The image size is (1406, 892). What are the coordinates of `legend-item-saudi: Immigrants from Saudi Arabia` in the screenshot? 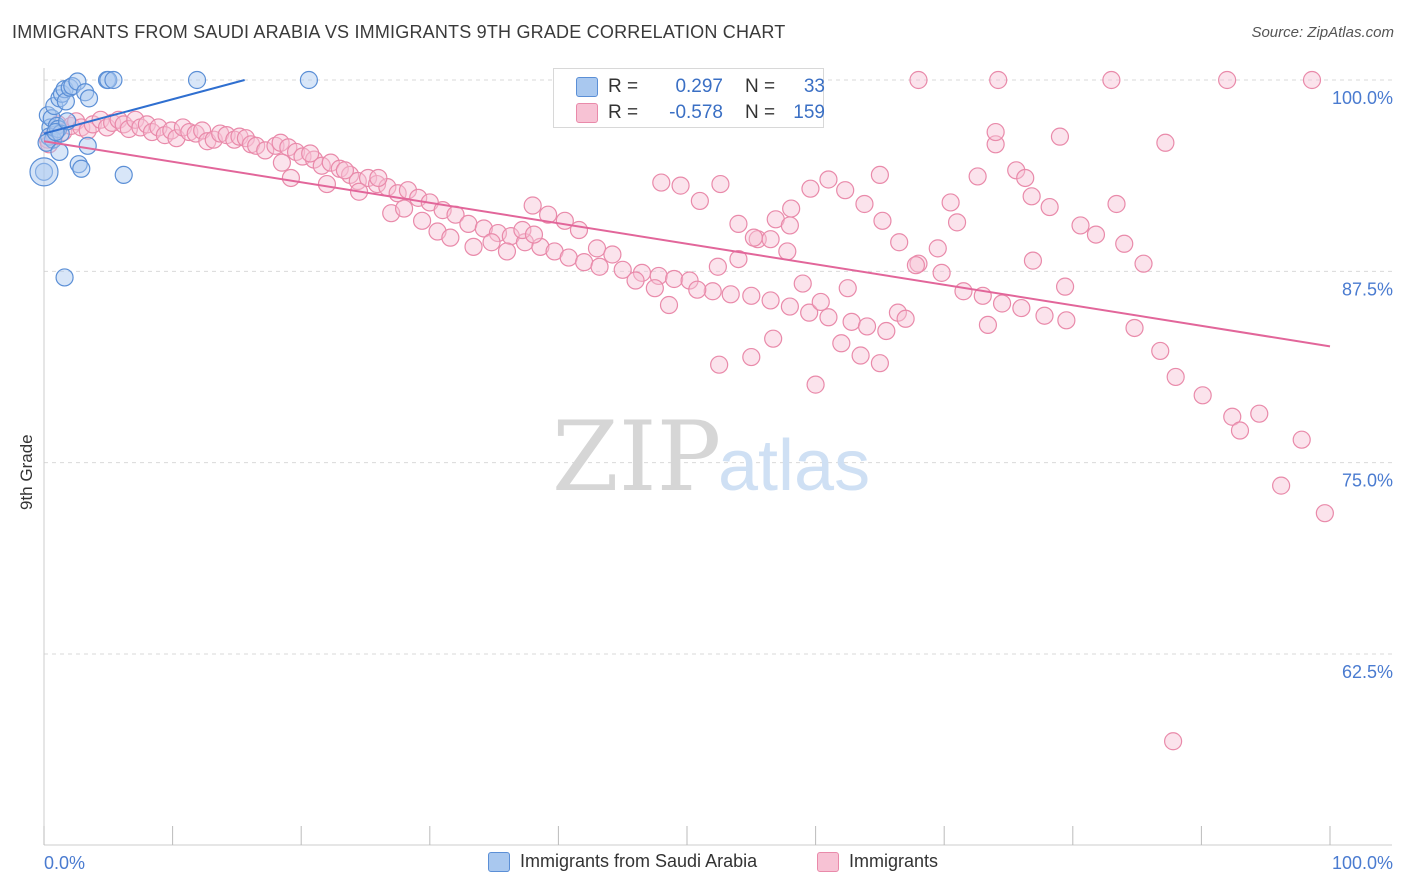 It's located at (622, 861).